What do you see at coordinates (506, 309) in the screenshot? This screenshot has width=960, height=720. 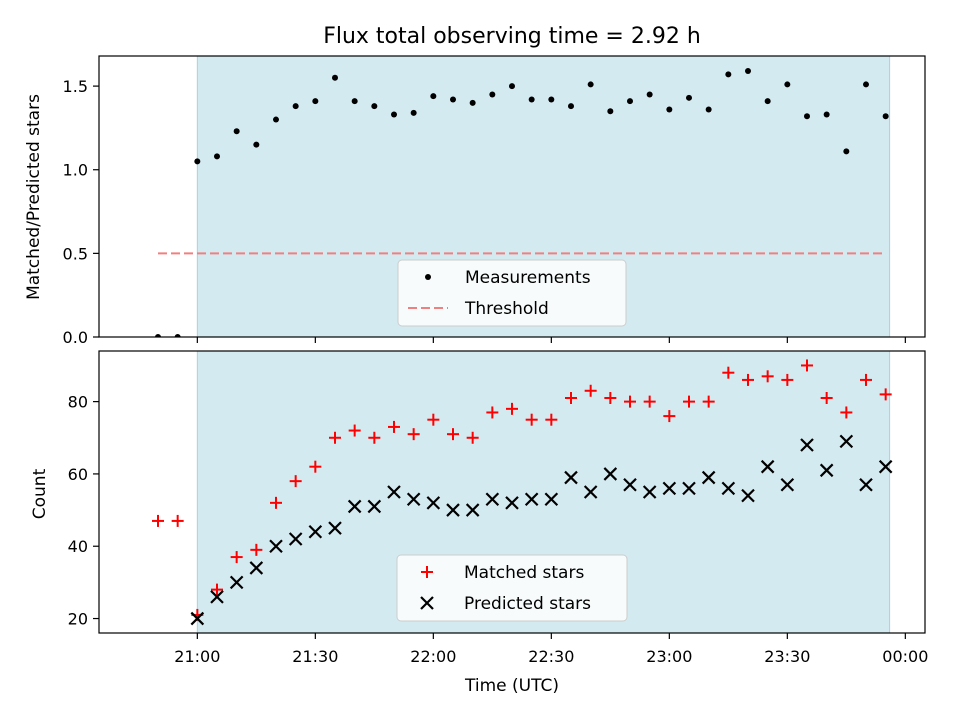 I see `legend-label: Threshold` at bounding box center [506, 309].